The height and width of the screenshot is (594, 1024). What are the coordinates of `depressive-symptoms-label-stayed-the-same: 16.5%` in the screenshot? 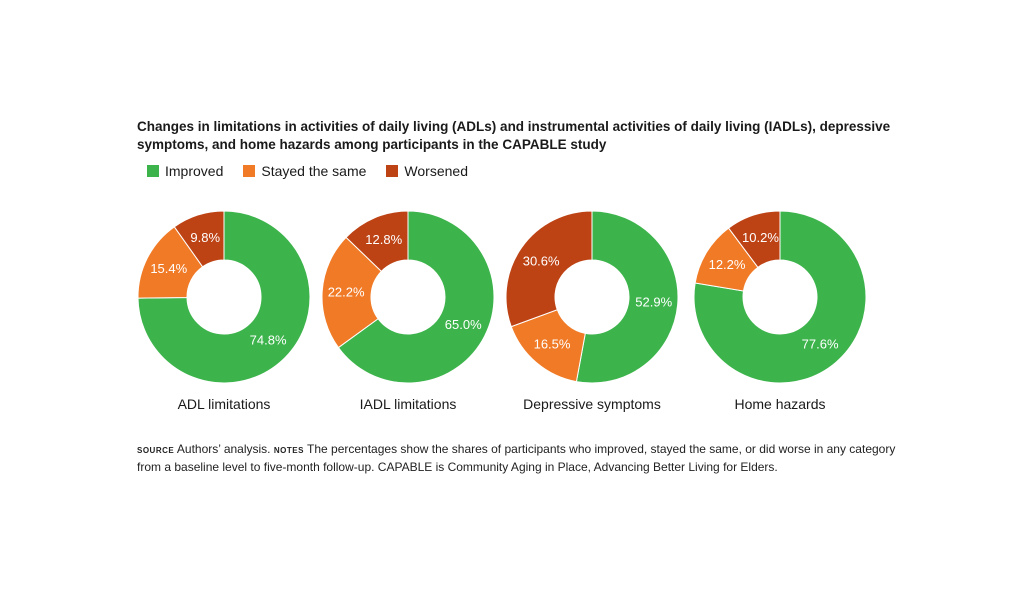 It's located at (552, 343).